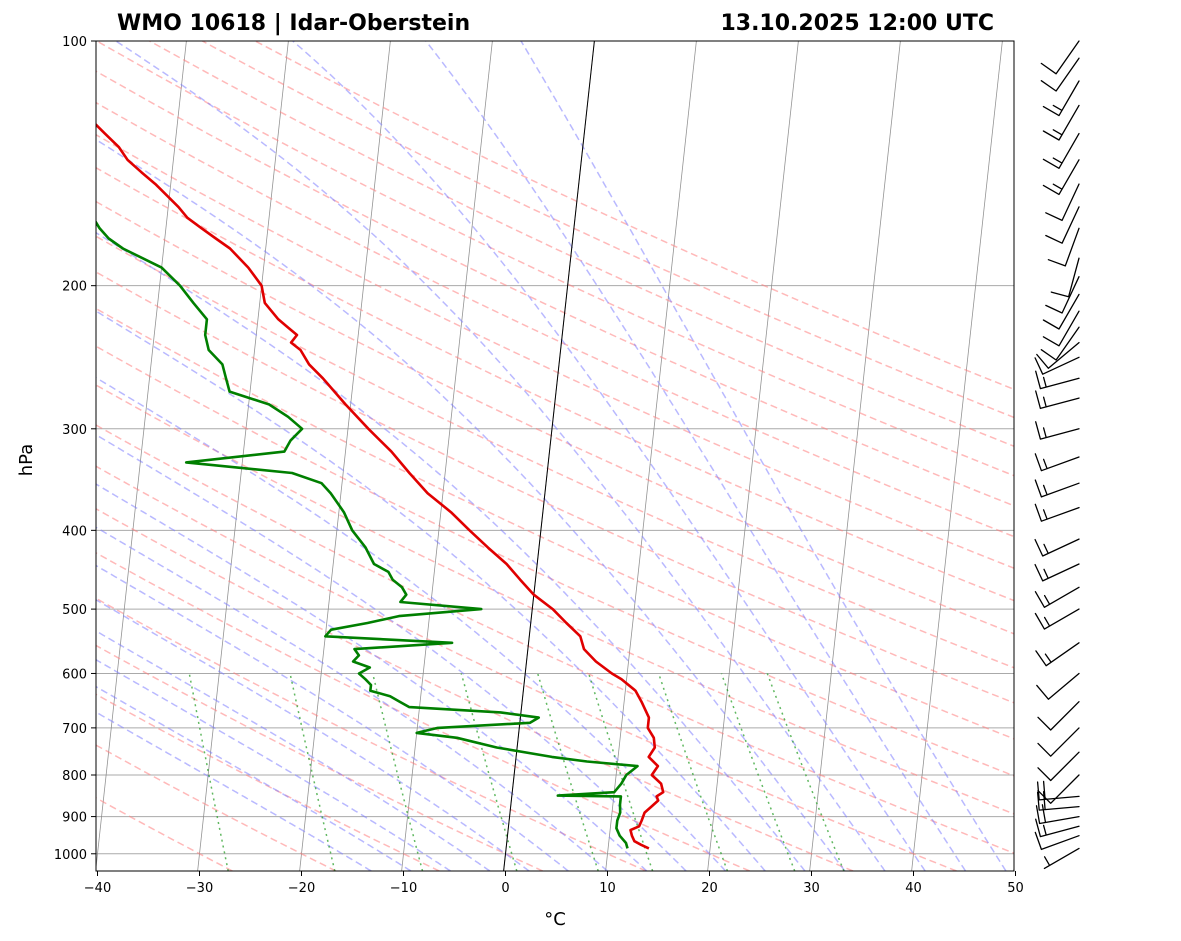 This screenshot has width=1181, height=941. I want to click on x-tick-label: −40, so click(97, 888).